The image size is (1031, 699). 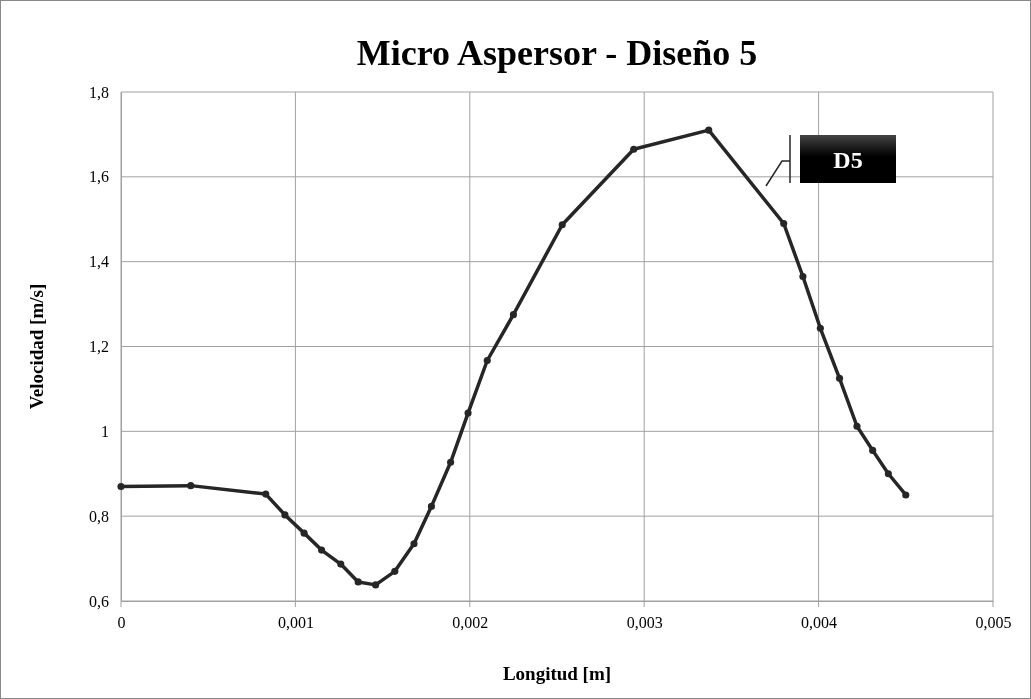 What do you see at coordinates (121, 623) in the screenshot?
I see `x-tick-label: 0` at bounding box center [121, 623].